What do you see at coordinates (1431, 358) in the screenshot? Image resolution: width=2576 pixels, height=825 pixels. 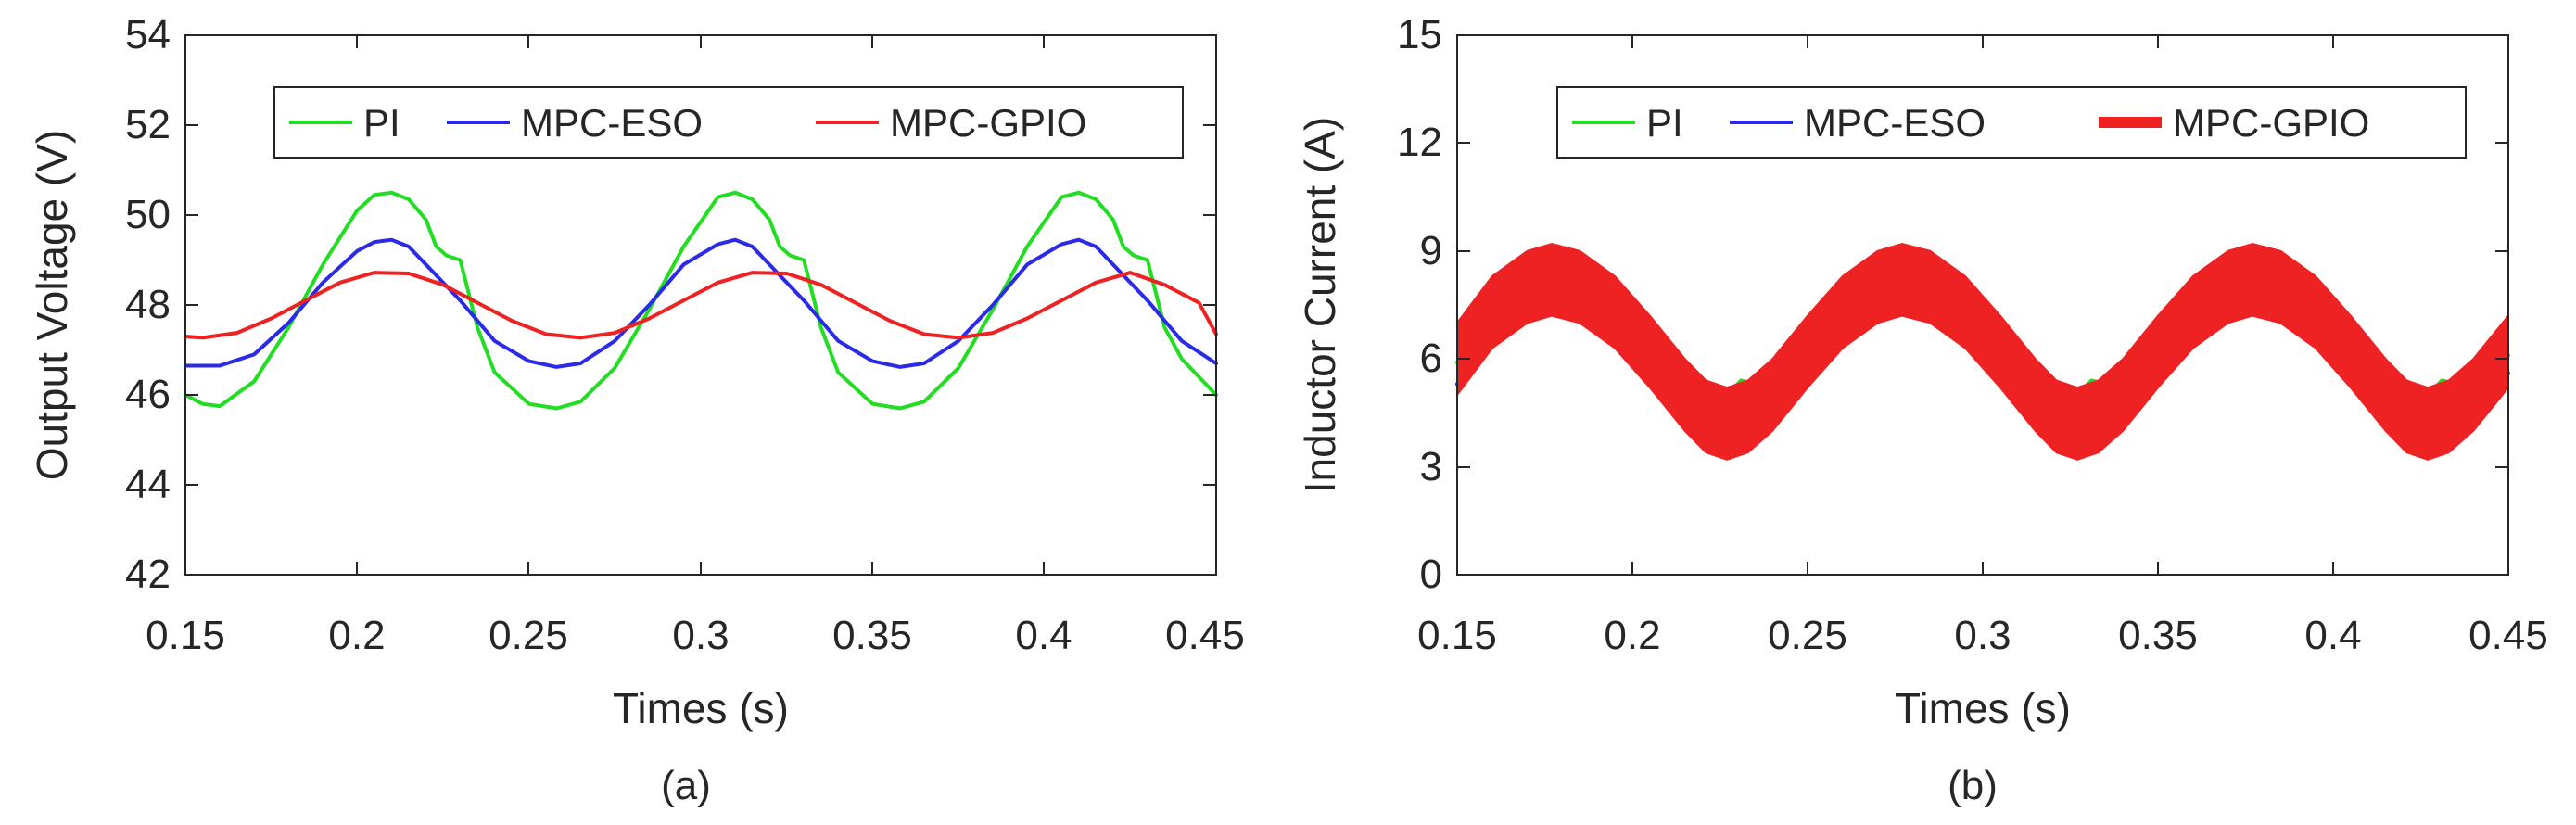 I see `y-tick-label: 6` at bounding box center [1431, 358].